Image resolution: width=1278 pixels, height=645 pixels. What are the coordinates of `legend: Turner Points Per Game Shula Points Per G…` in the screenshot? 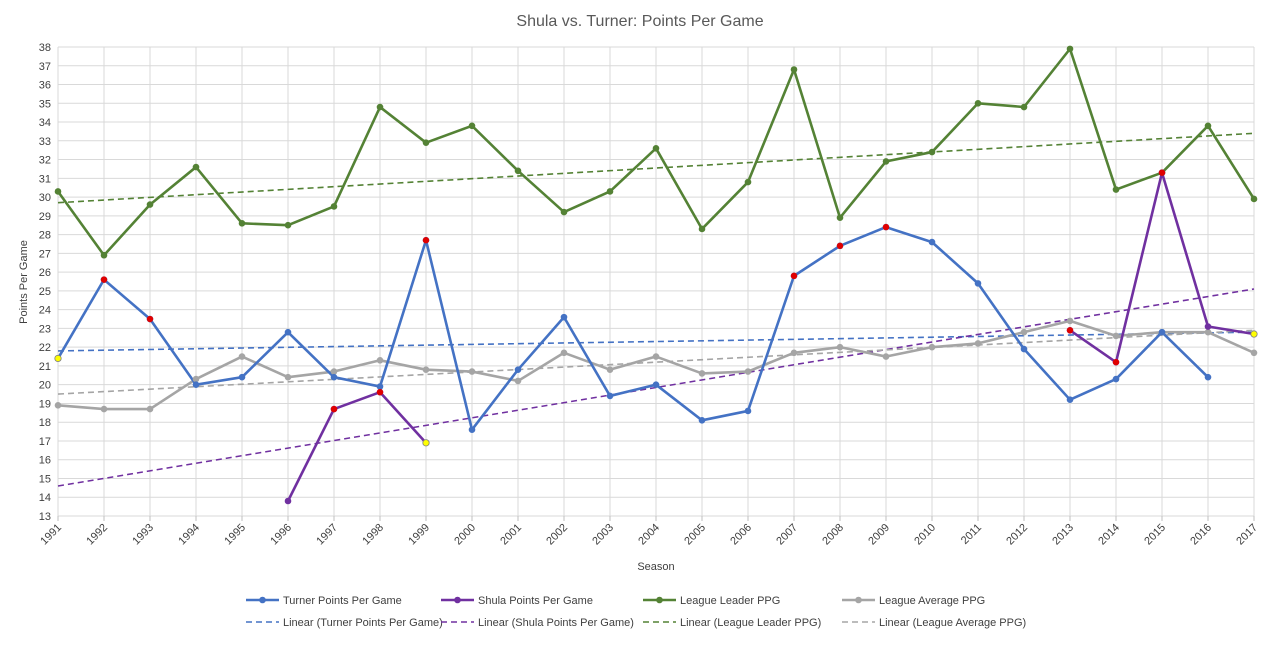 It's located at (636, 612).